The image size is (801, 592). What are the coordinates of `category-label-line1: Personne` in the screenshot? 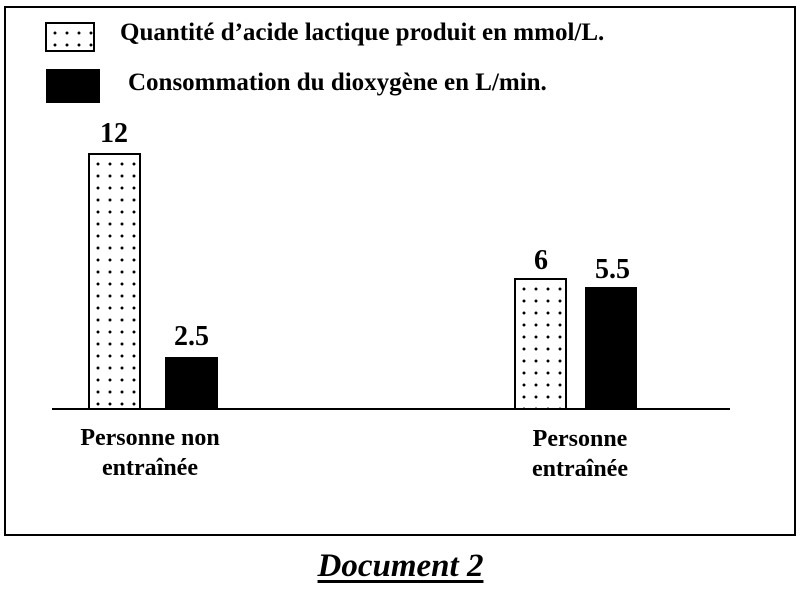 It's located at (580, 439).